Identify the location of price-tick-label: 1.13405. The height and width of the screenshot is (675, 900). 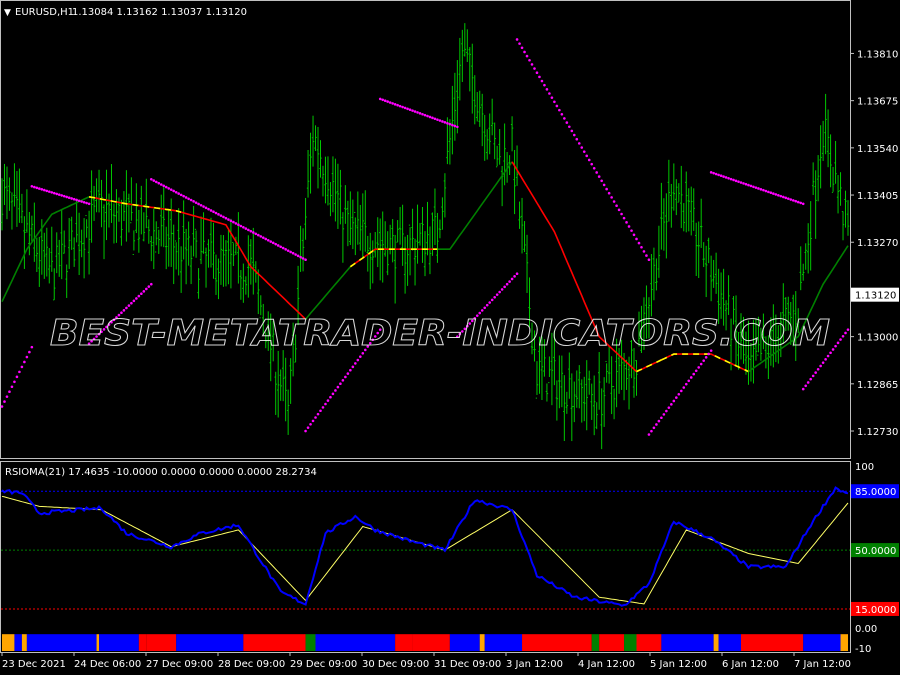
(877, 196).